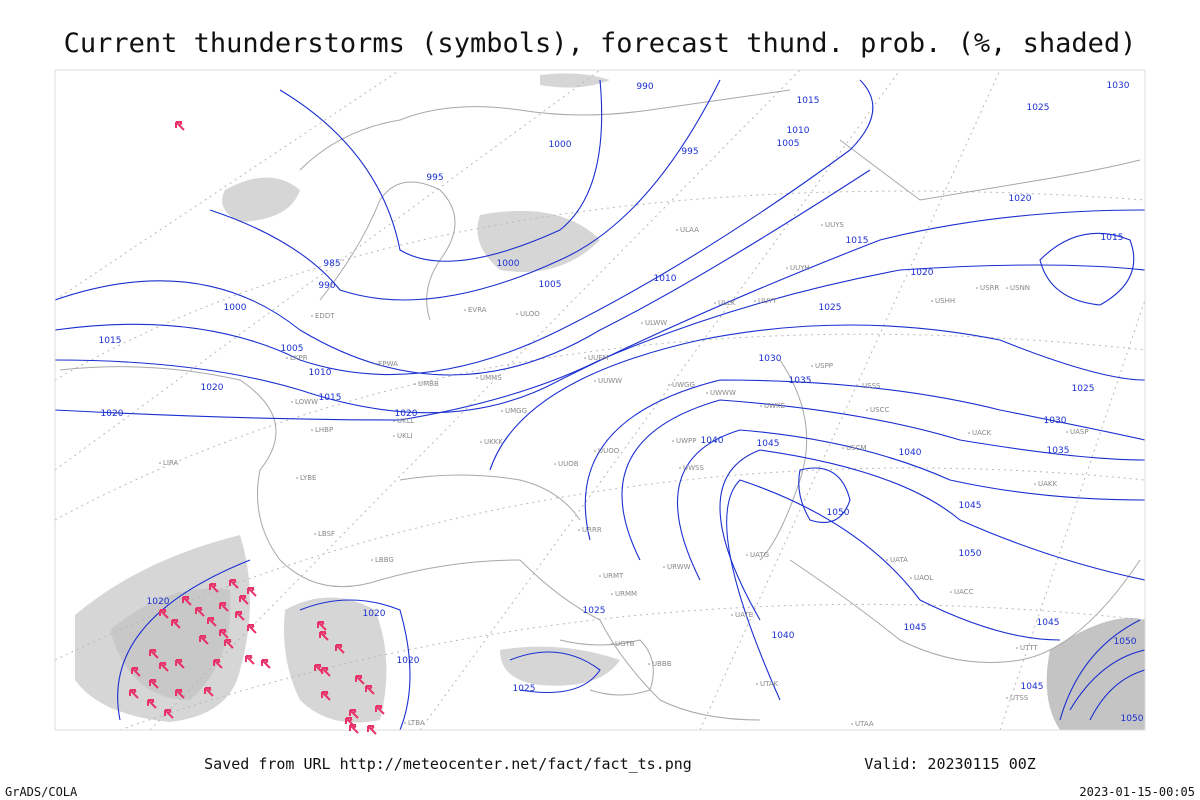  I want to click on station-label: UWSS, so click(693, 468).